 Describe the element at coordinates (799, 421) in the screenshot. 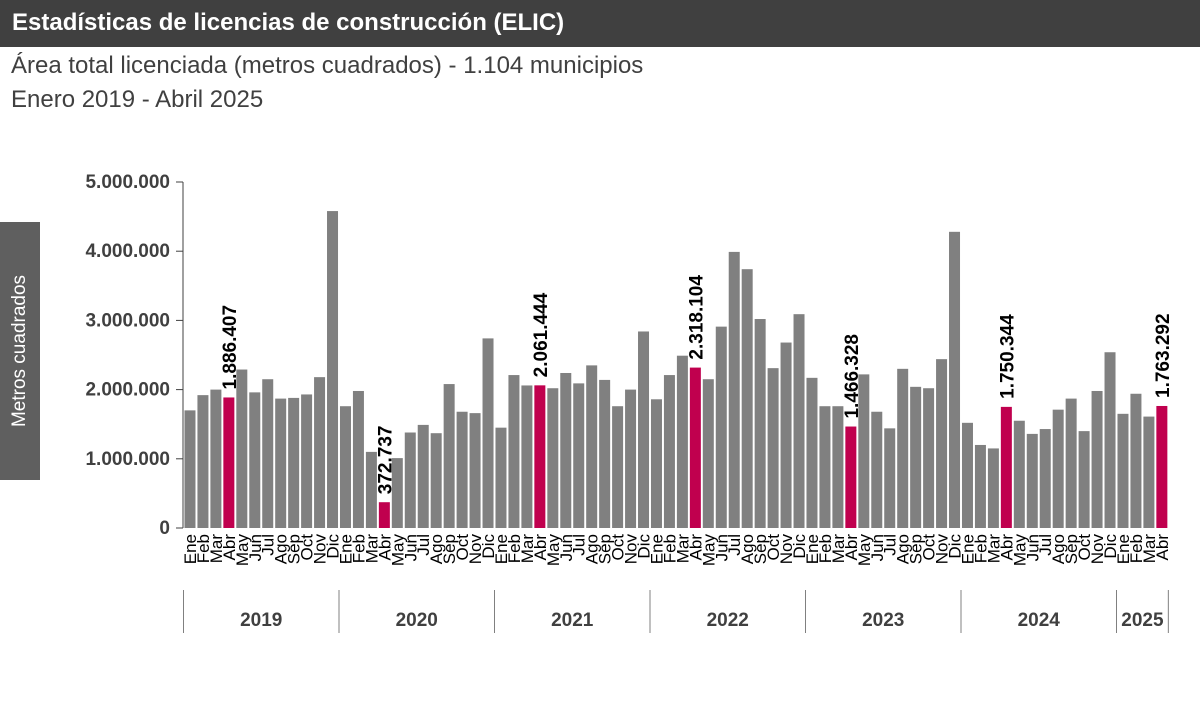

I see `bar-2022-dic` at that location.